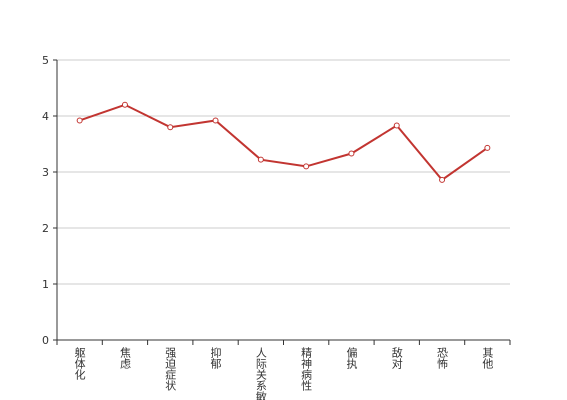 The height and width of the screenshot is (400, 567). I want to click on y-tick-label: 4, so click(45, 116).